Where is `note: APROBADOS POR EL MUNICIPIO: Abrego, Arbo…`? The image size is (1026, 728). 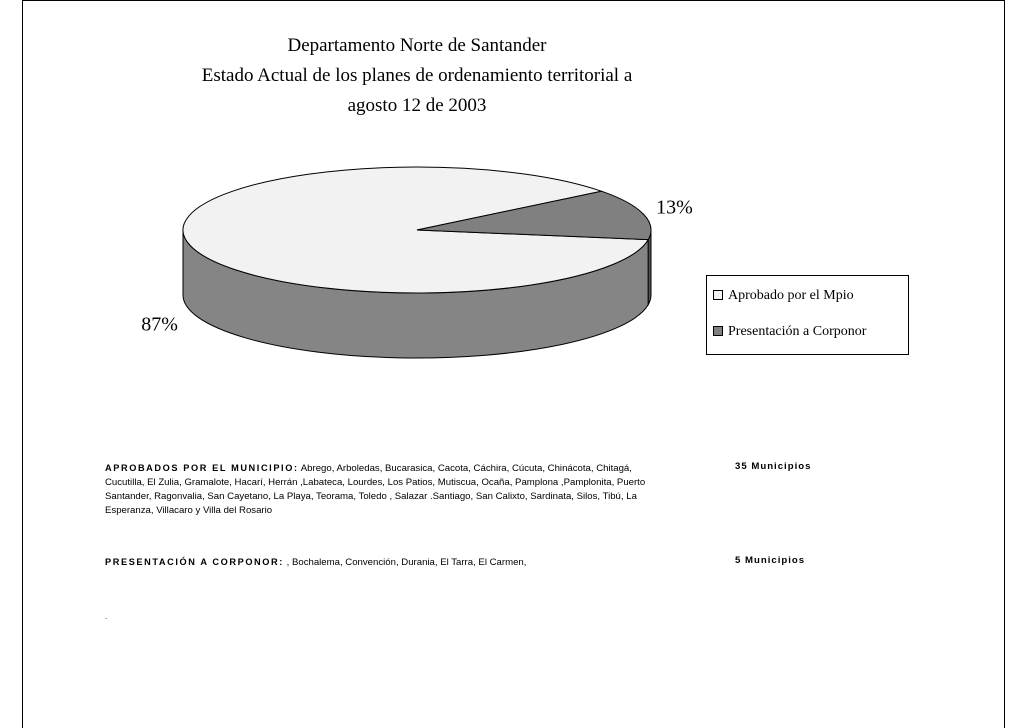 note: APROBADOS POR EL MUNICIPIO: Abrego, Arbo… is located at coordinates (385, 489).